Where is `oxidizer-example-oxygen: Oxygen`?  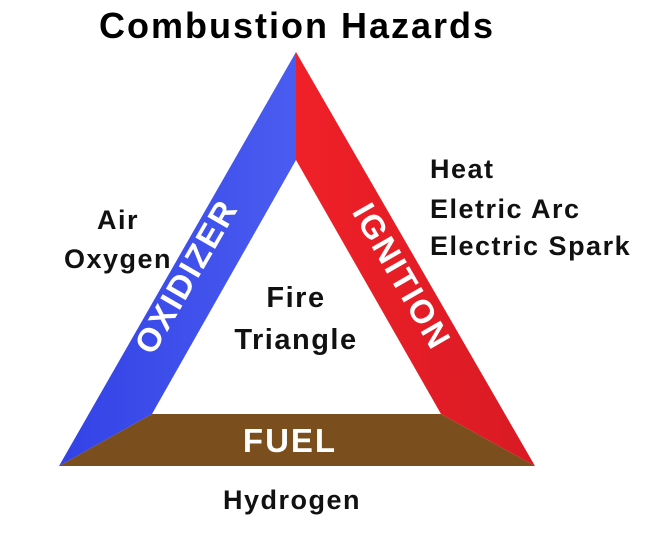
oxidizer-example-oxygen: Oxygen is located at coordinates (118, 259).